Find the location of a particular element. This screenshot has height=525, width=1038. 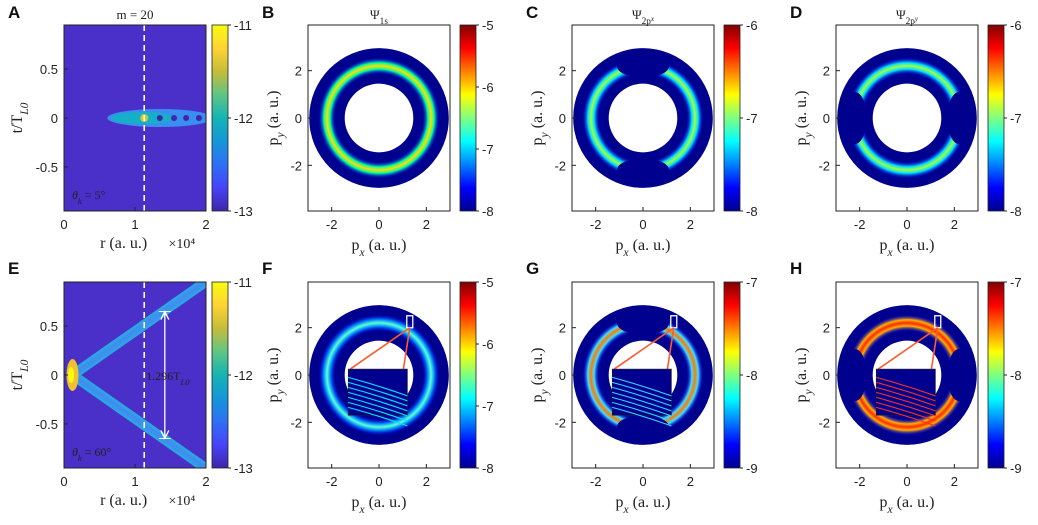

panel-h-yticklabel: 2 is located at coordinates (826, 328).